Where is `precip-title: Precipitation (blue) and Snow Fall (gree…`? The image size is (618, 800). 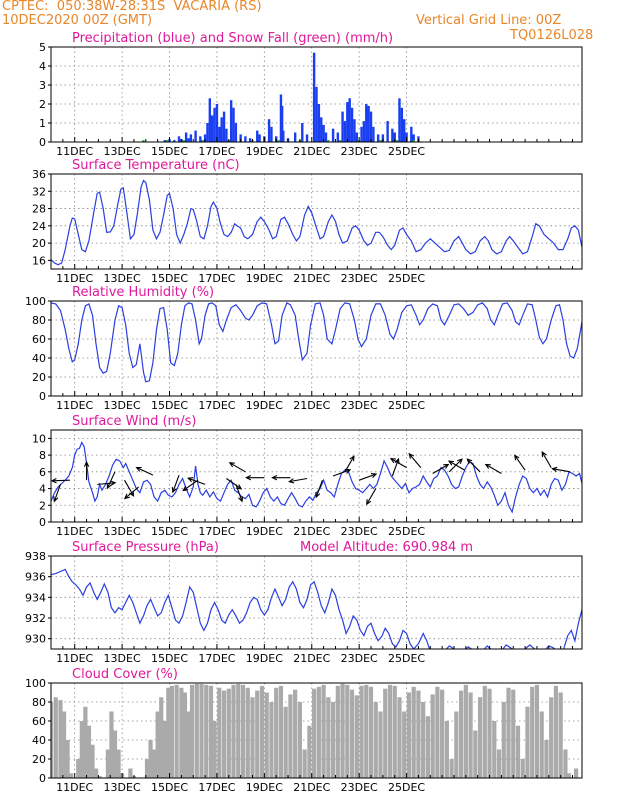 precip-title: Precipitation (blue) and Snow Fall (gree… is located at coordinates (232, 38).